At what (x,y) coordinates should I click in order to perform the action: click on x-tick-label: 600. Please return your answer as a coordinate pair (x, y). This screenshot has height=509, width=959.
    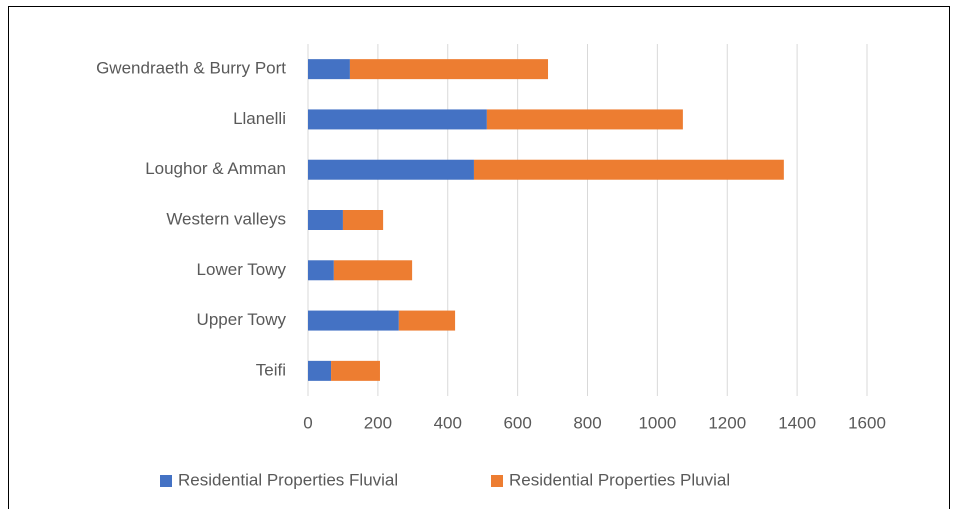
    Looking at the image, I should click on (517, 422).